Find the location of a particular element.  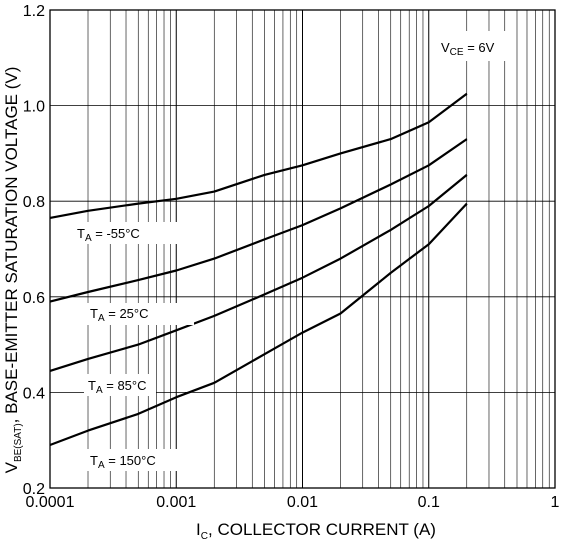

y-tick-label: 0.6 is located at coordinates (34, 298).